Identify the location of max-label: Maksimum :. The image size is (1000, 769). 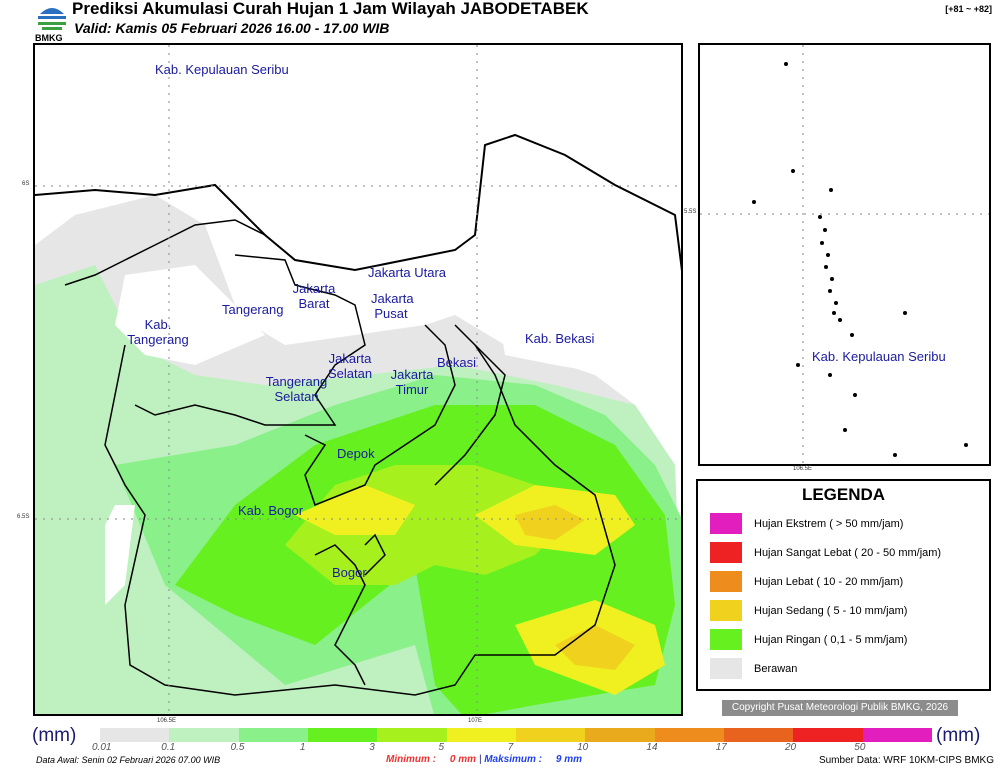
(513, 759).